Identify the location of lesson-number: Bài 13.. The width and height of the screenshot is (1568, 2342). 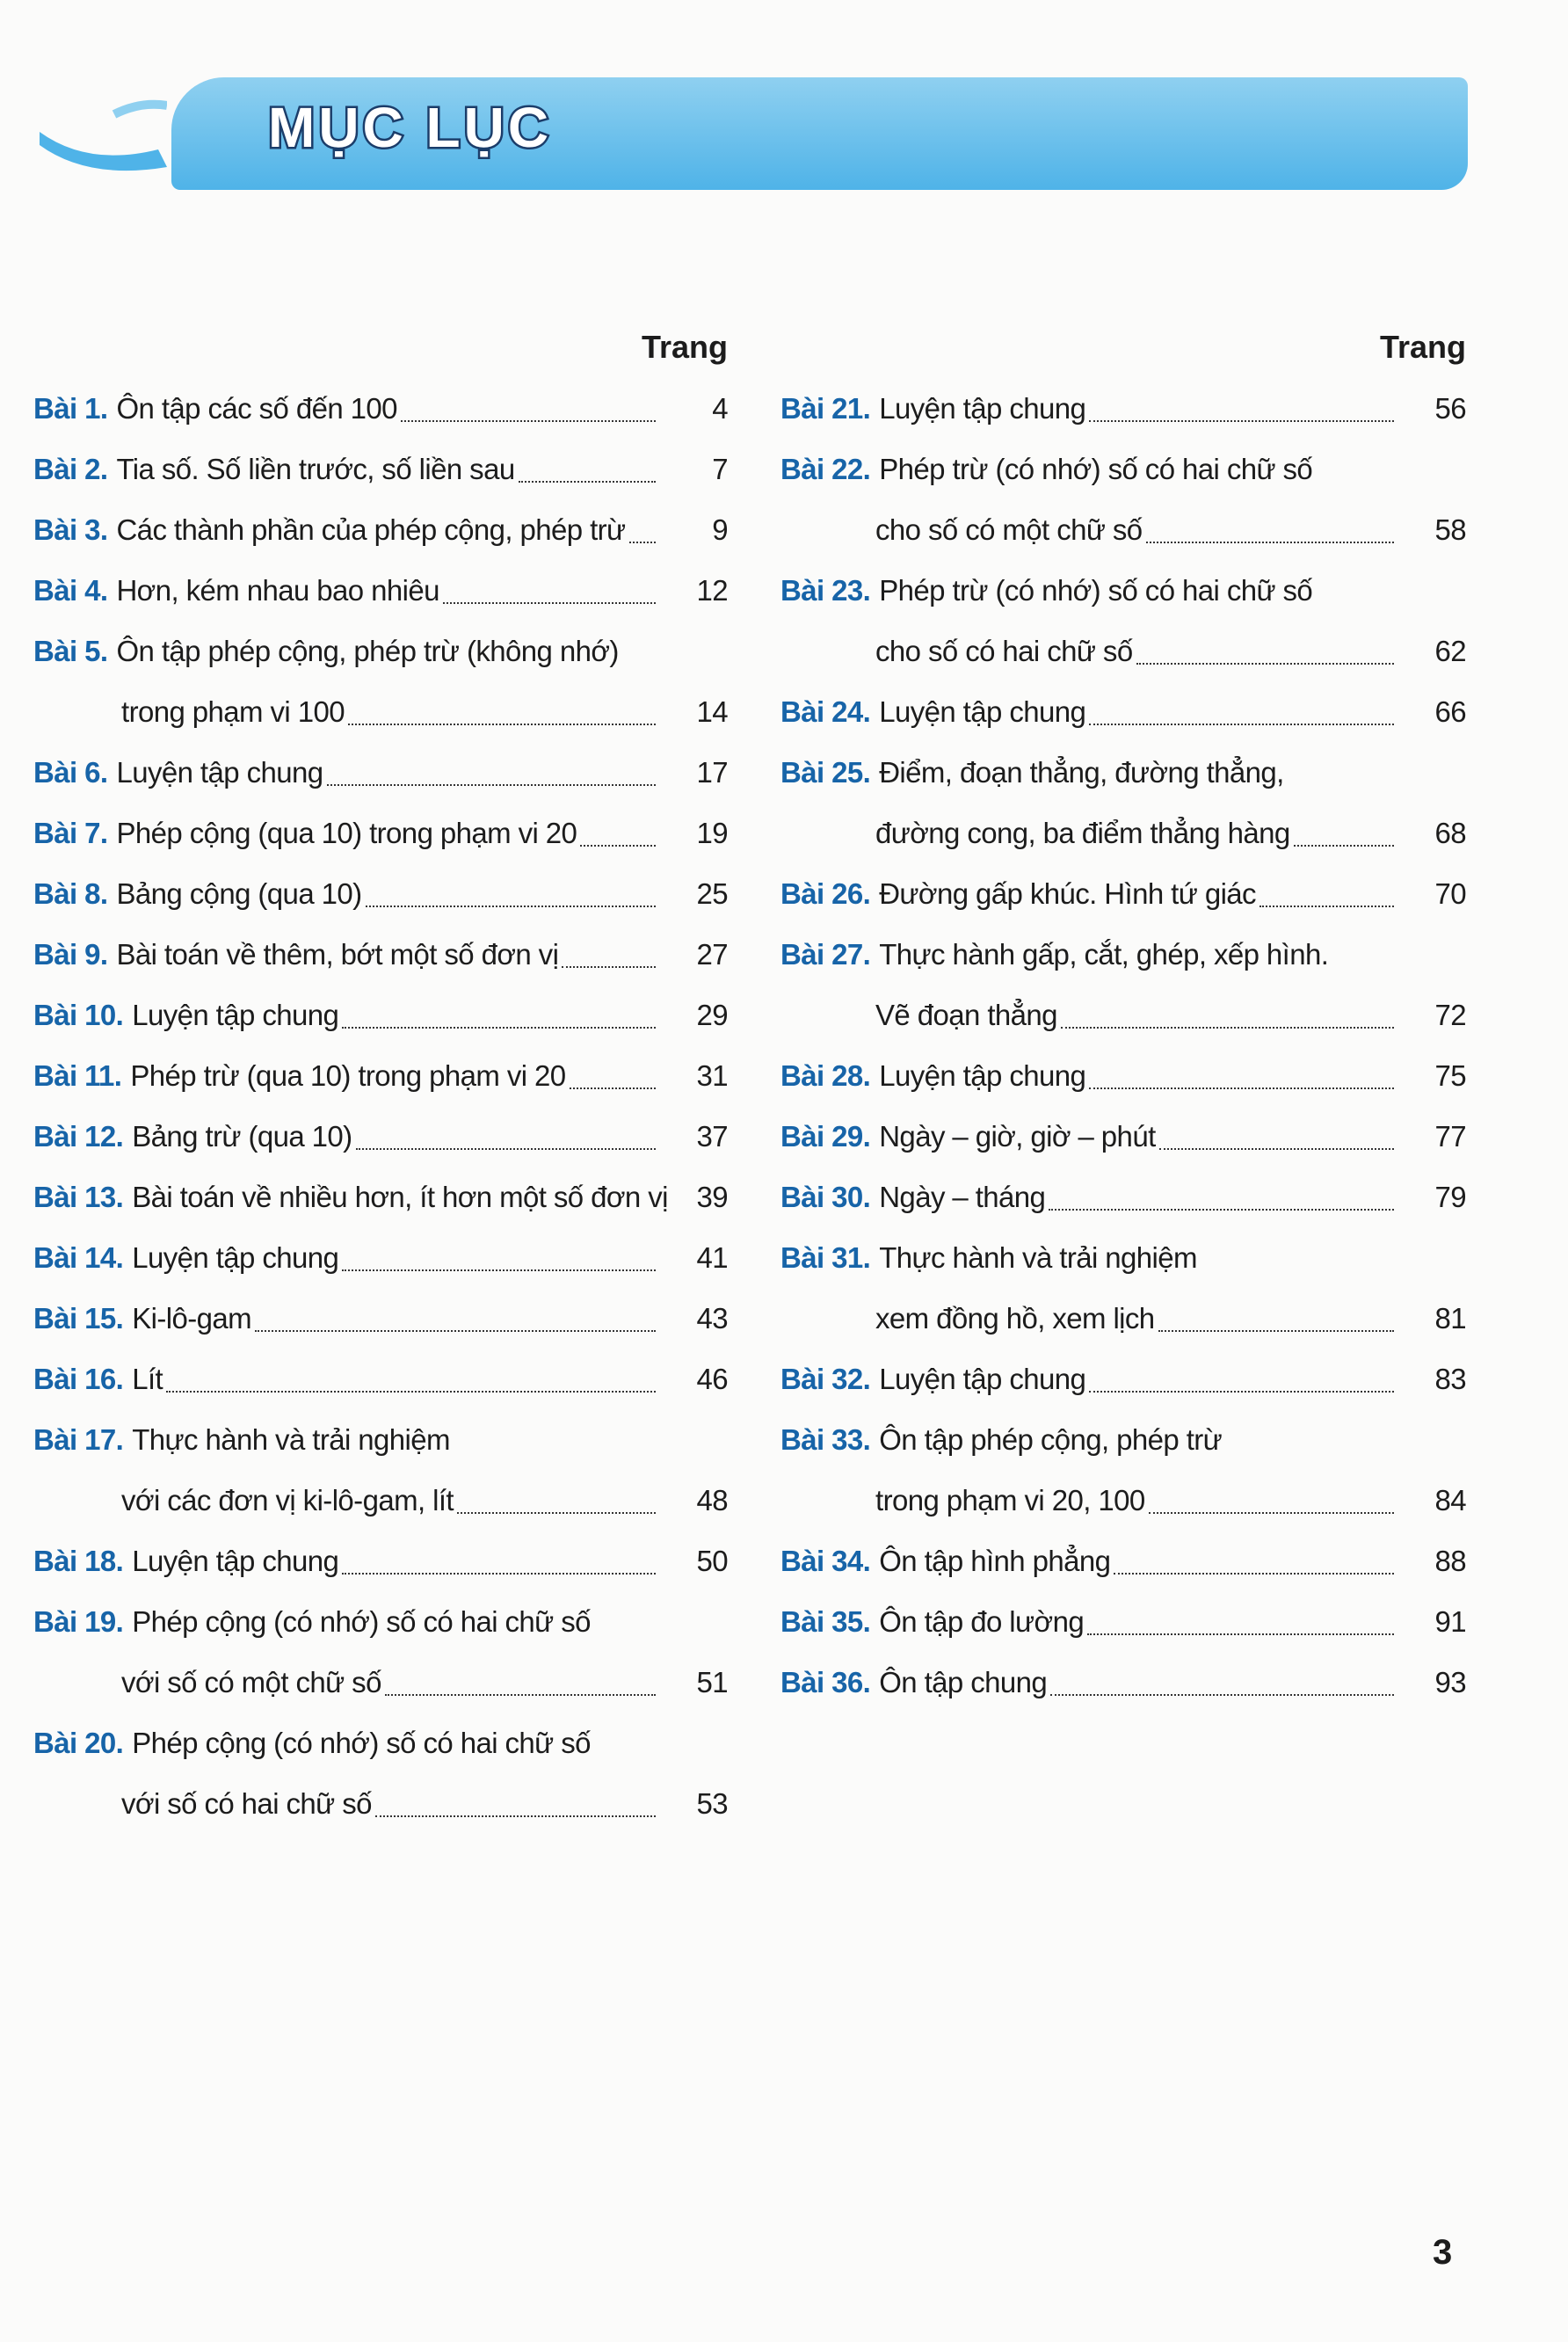
(78, 1197).